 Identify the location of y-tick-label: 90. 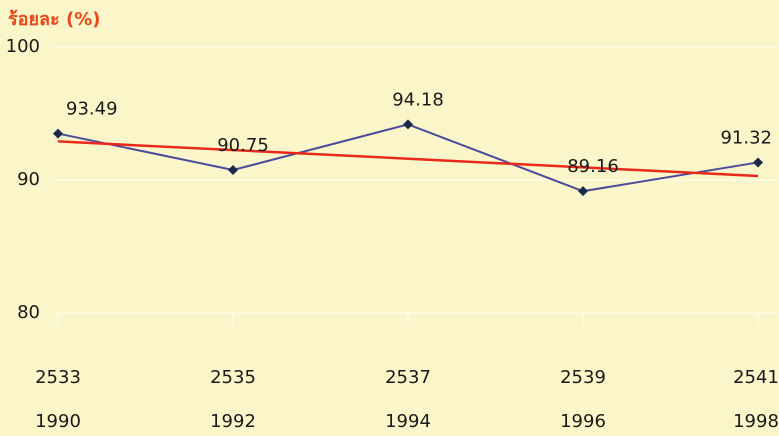
(28, 179).